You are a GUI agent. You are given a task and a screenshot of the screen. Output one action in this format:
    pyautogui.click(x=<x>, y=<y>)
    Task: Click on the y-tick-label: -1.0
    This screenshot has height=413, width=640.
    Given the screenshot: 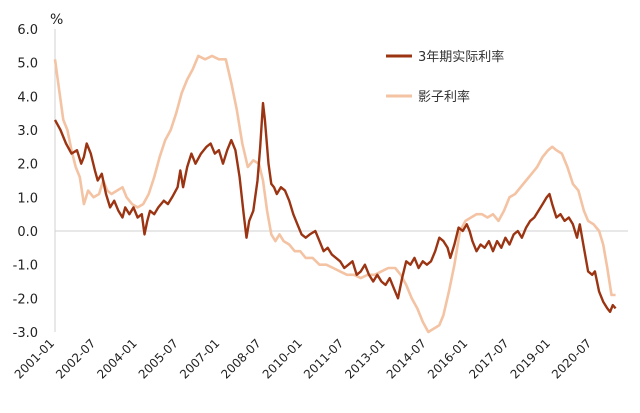 What is the action you would take?
    pyautogui.click(x=25, y=266)
    